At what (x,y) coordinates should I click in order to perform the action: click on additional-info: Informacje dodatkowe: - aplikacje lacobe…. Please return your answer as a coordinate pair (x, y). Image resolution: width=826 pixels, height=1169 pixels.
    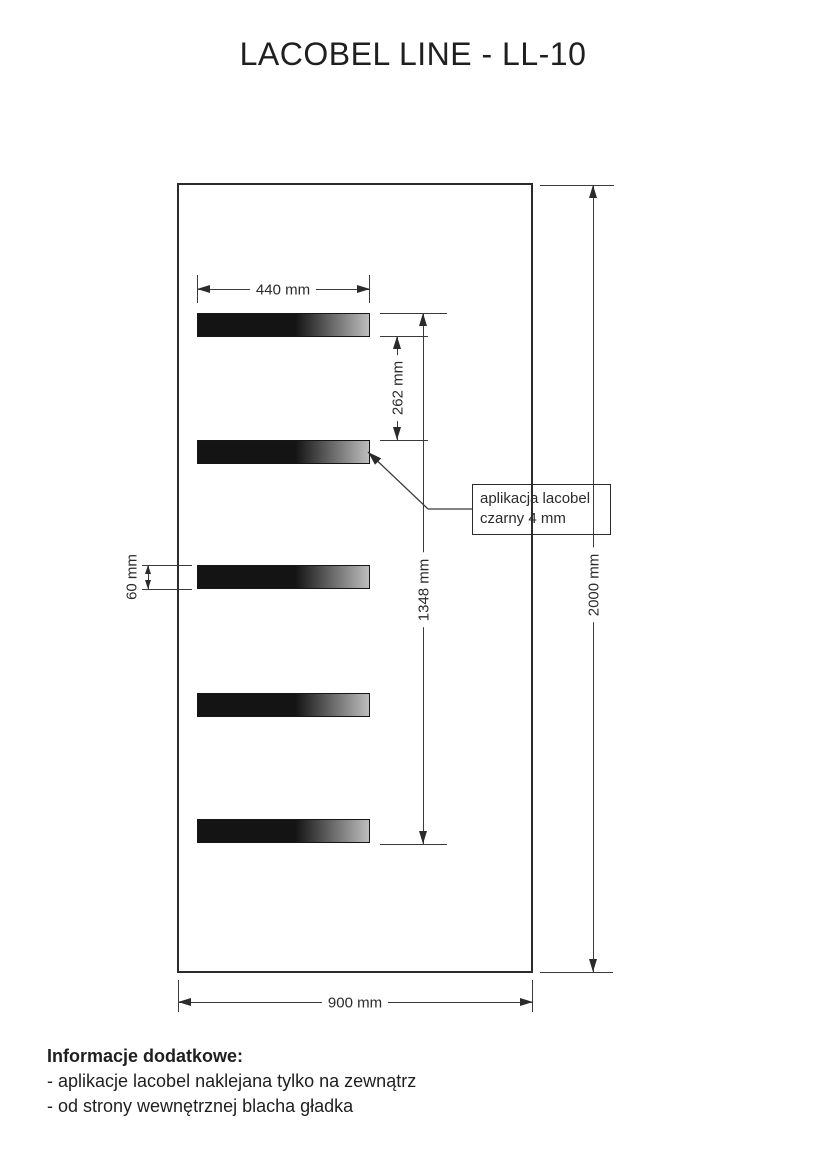
    Looking at the image, I should click on (231, 1081).